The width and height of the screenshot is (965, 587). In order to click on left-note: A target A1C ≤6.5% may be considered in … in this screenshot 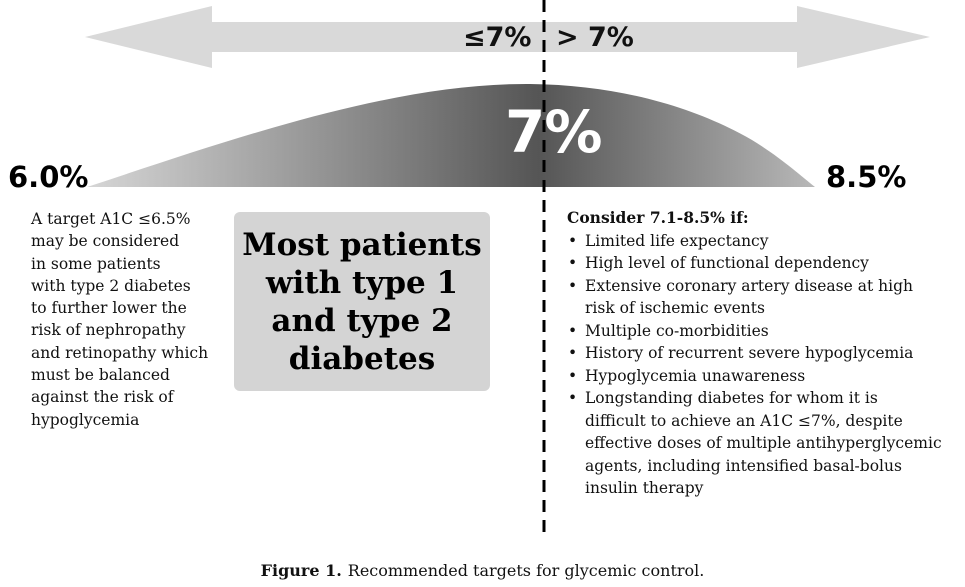, I will do `click(131, 319)`.